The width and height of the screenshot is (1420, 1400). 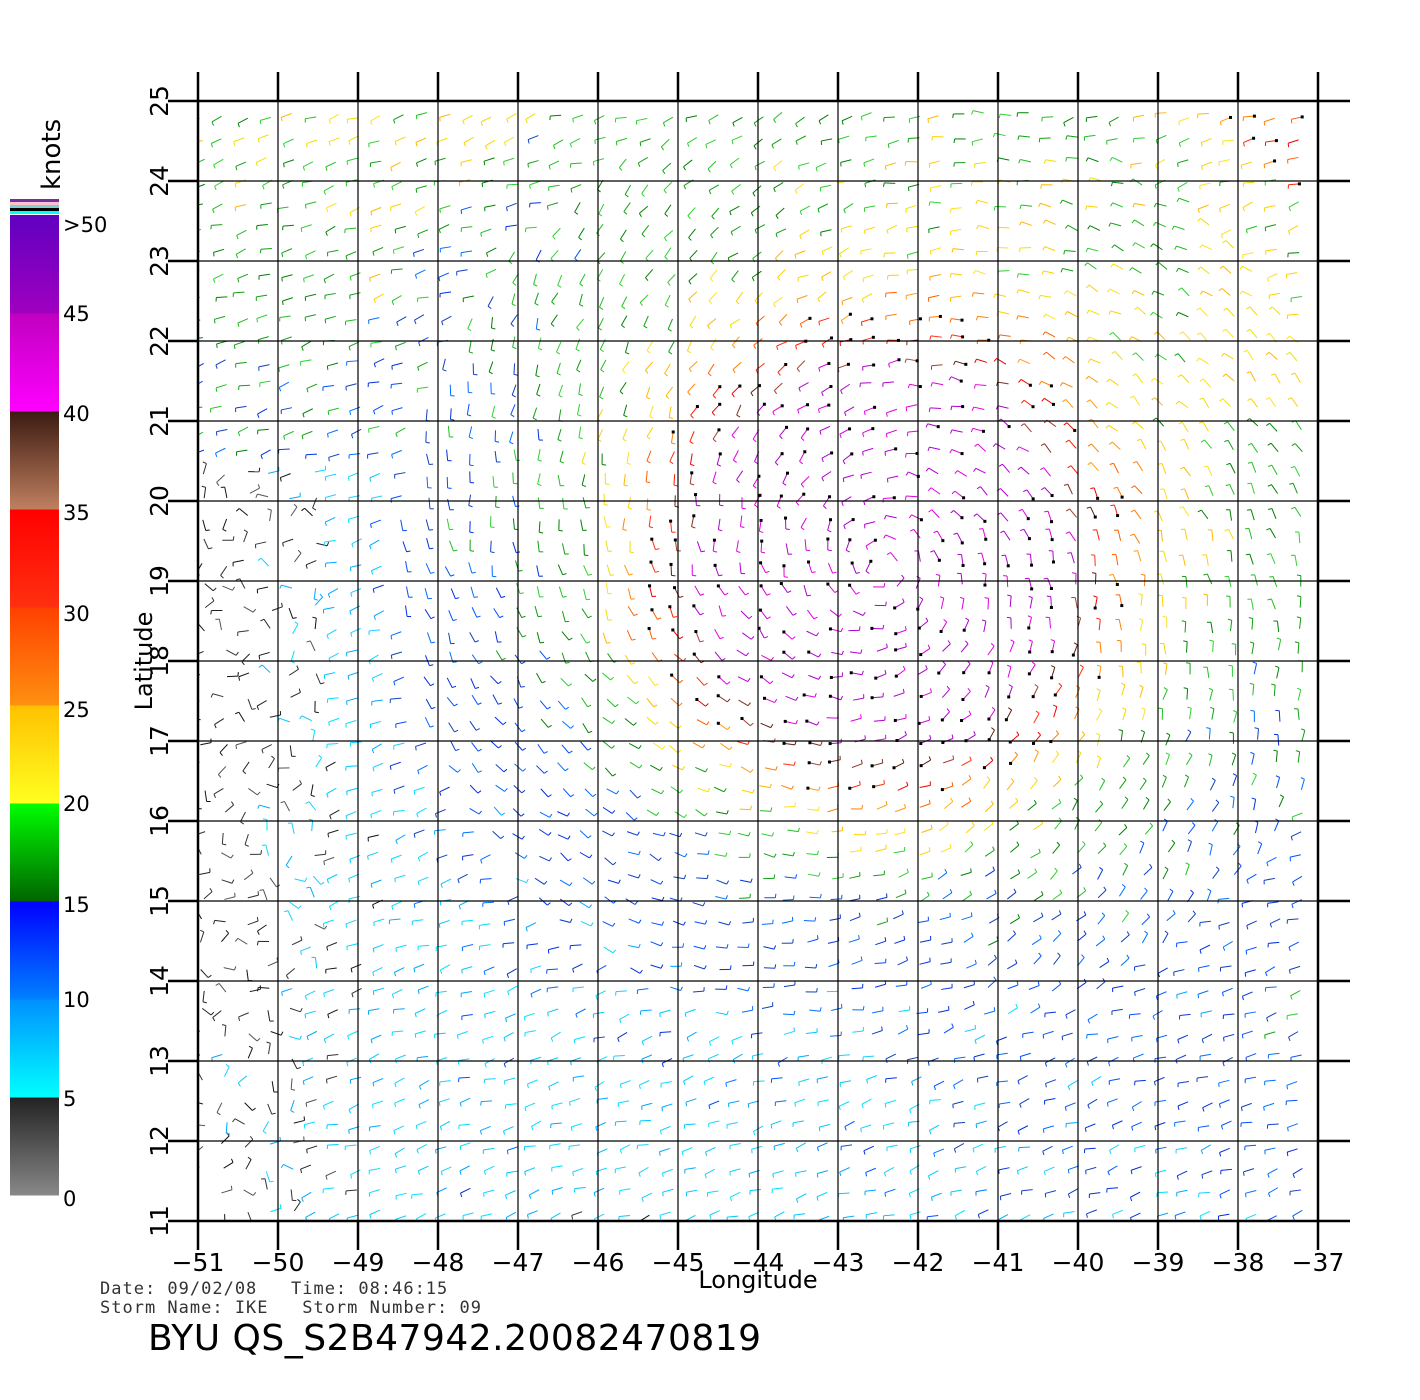 I want to click on colorbar-tick-label: 0, so click(x=69, y=1199).